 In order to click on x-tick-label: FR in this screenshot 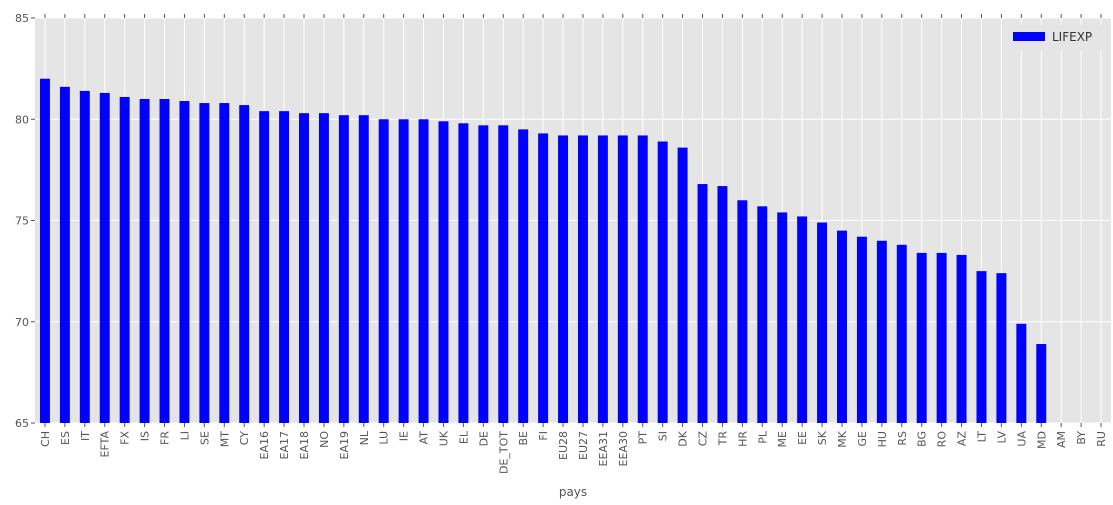, I will do `click(165, 438)`.